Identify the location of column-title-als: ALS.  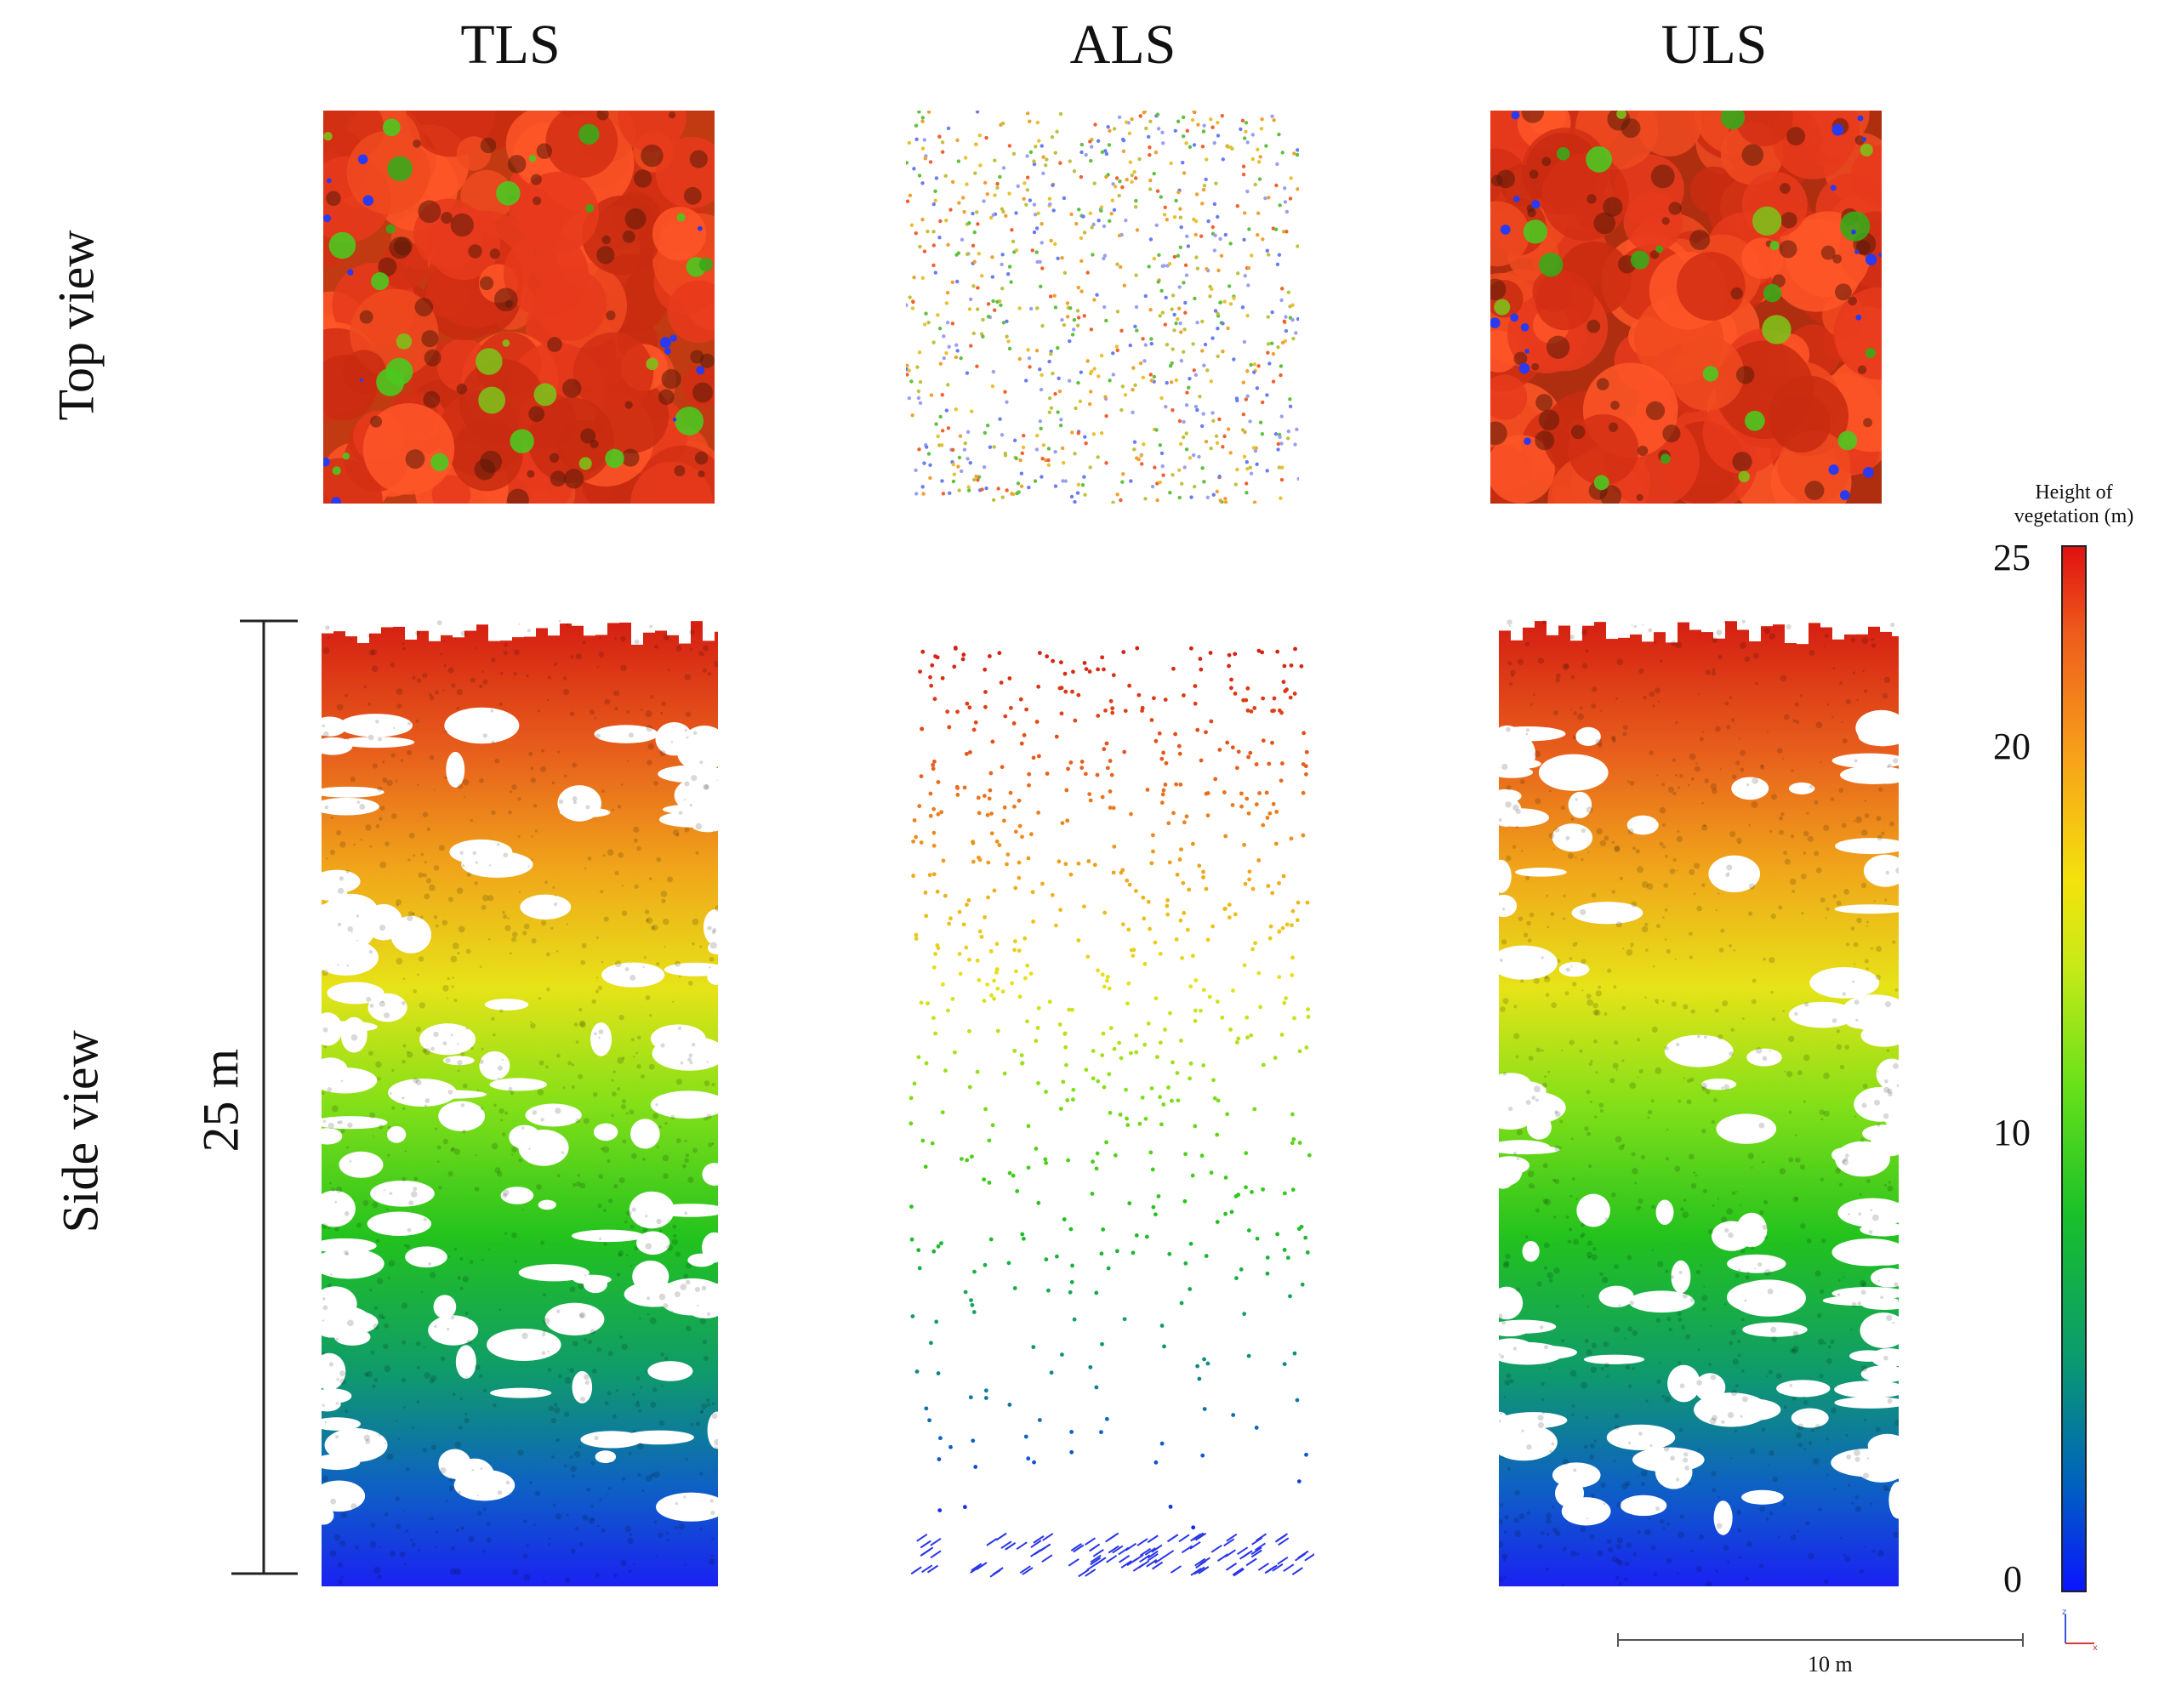
(1122, 45).